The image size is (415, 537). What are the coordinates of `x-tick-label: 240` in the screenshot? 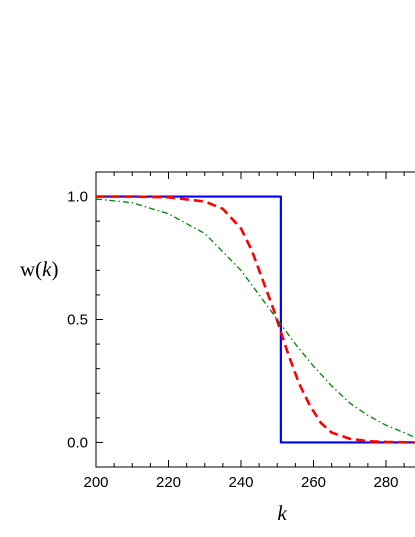 It's located at (240, 482).